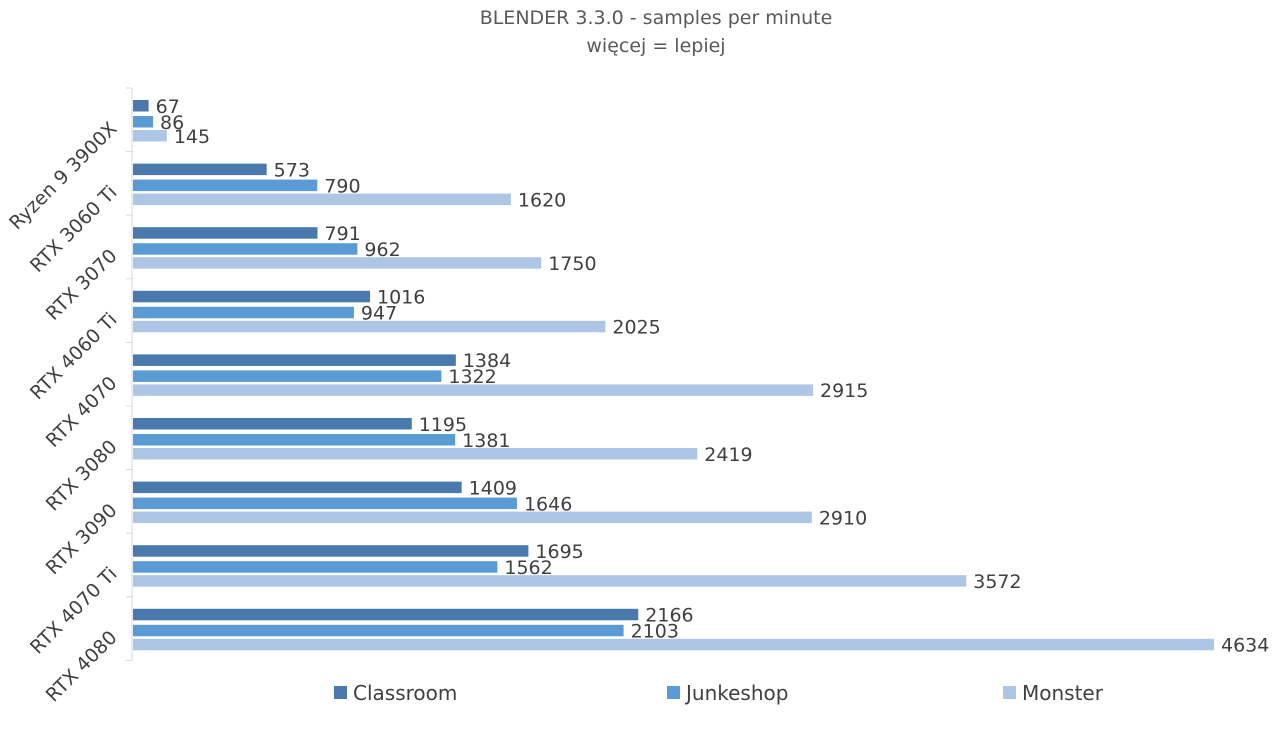 The width and height of the screenshot is (1280, 735). I want to click on data-label: 1562, so click(528, 568).